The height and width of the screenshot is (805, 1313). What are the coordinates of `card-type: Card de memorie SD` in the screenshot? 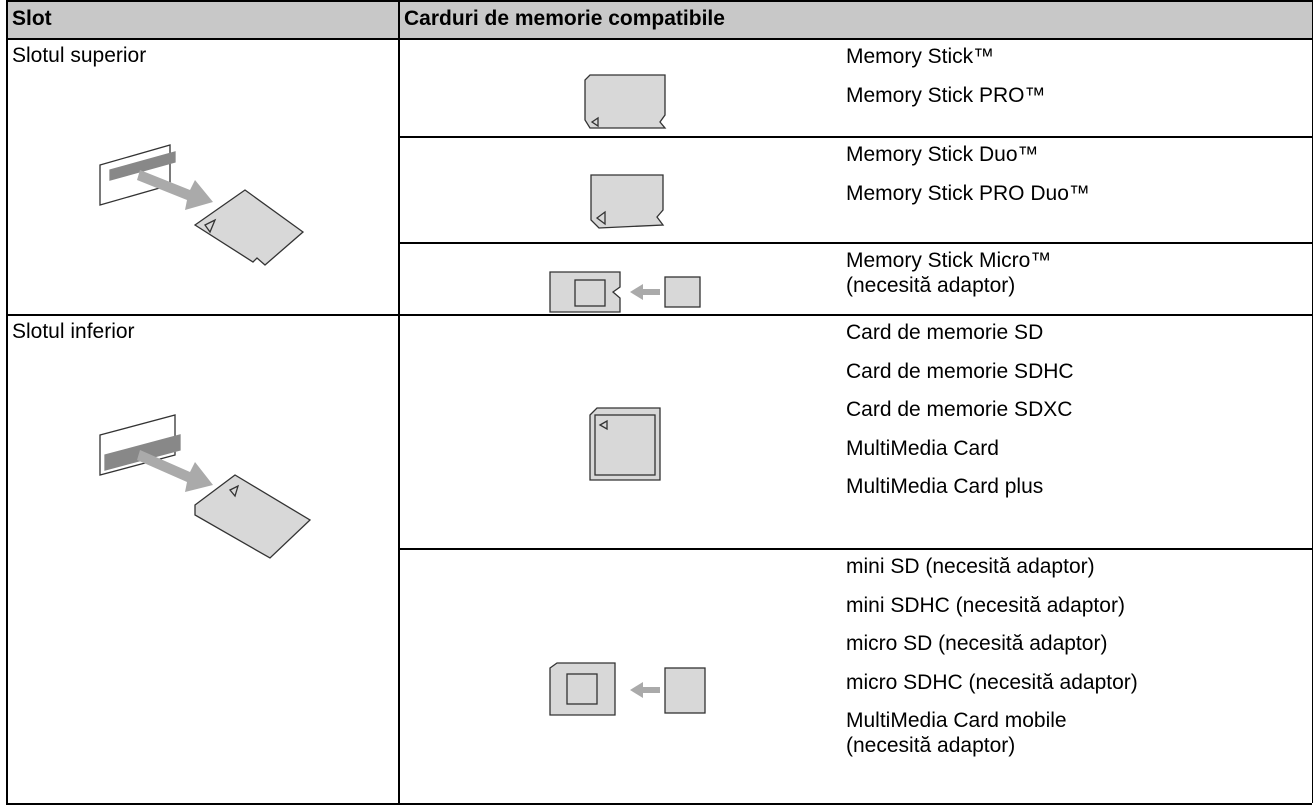 It's located at (945, 332).